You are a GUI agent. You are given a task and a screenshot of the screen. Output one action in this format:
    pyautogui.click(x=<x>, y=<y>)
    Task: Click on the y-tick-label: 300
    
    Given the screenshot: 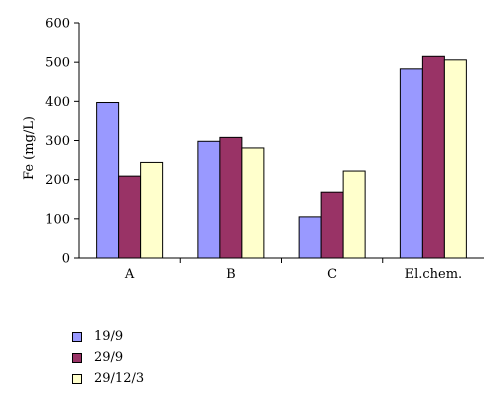 What is the action you would take?
    pyautogui.click(x=57, y=141)
    